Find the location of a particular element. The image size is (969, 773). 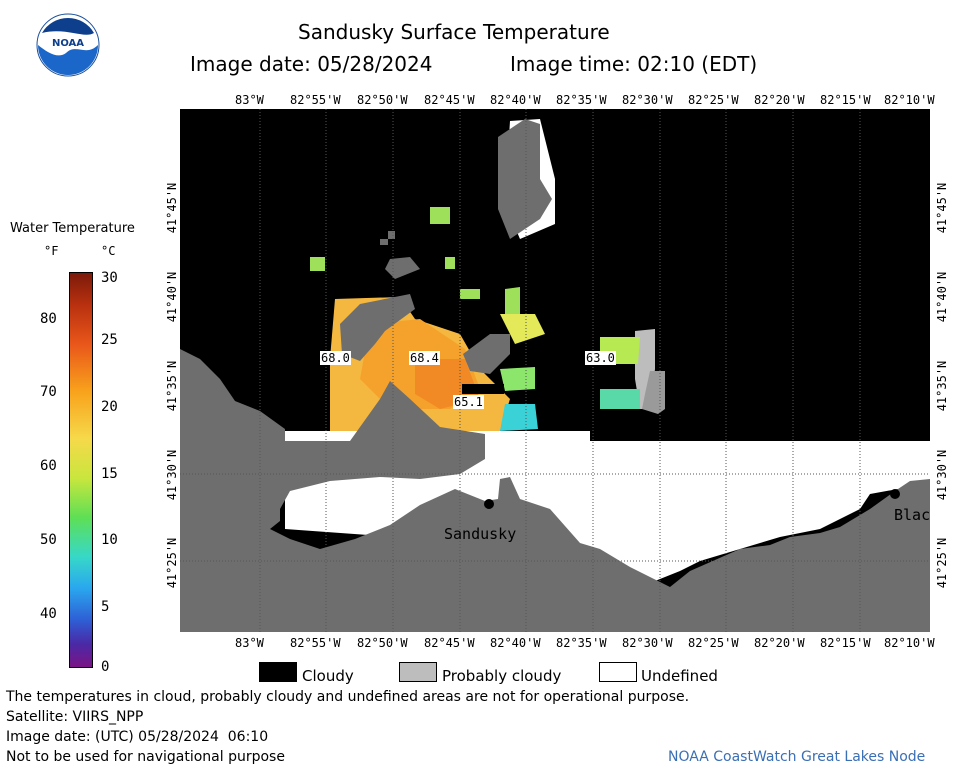

footer-credit: NOAA CoastWatch Great Lakes Node is located at coordinates (797, 757).